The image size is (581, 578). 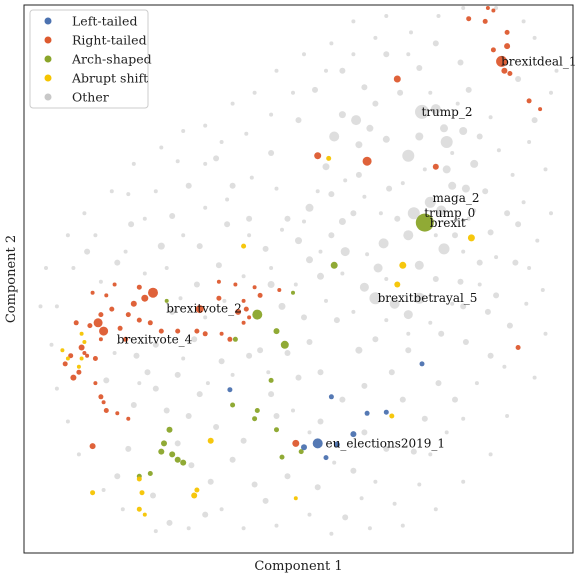 I want to click on point-label: maga_2, so click(x=456, y=198).